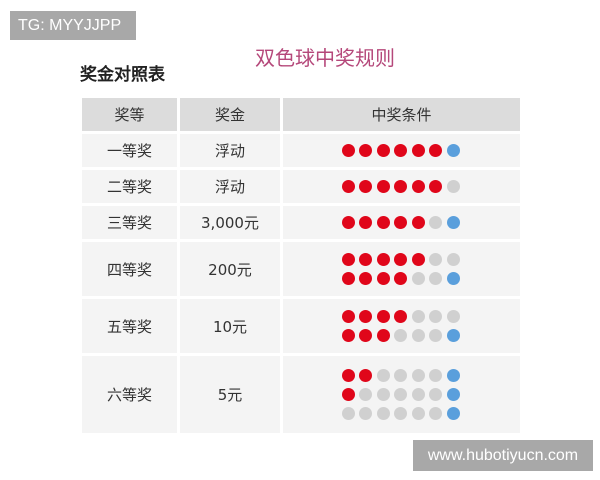 This screenshot has height=480, width=600. I want to click on prize-amount: 5元, so click(230, 394).